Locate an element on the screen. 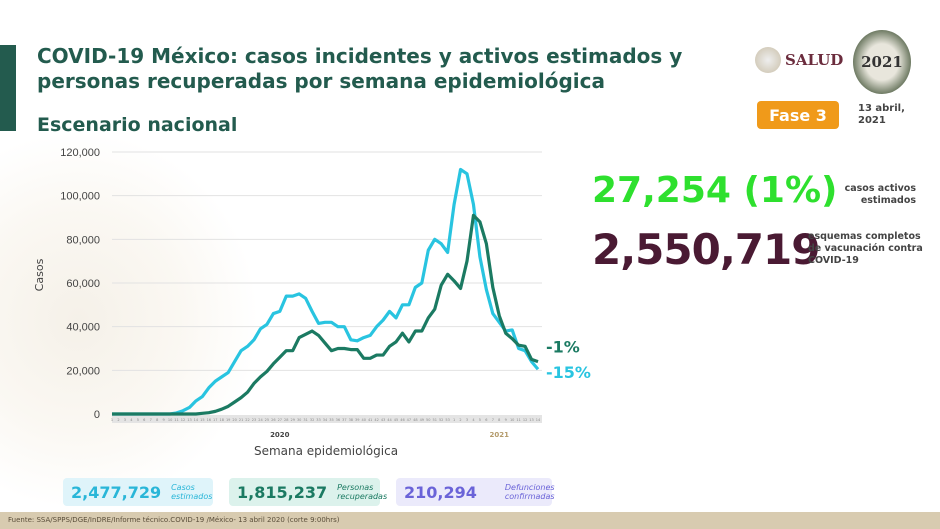 The width and height of the screenshot is (940, 529). x-tick-label: 24 is located at coordinates (260, 420).